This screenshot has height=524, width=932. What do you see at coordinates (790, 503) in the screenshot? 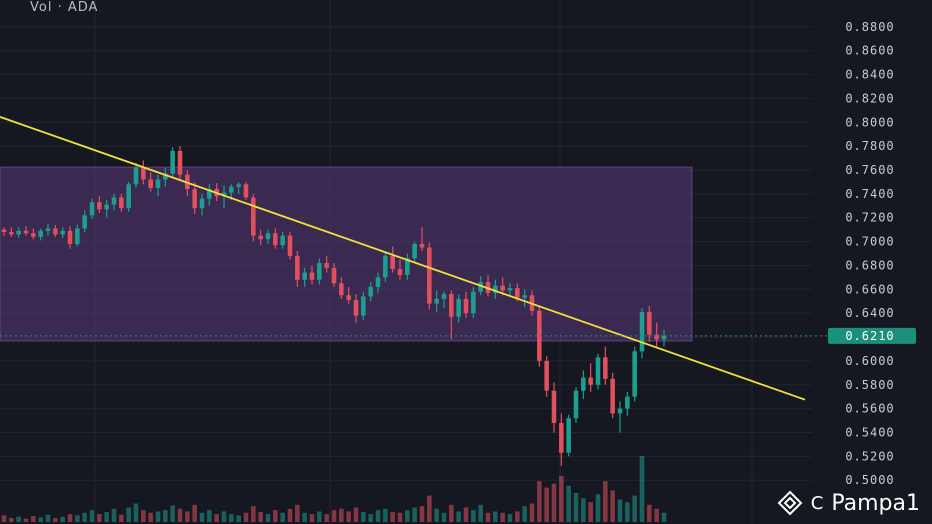
I see `diamond-logo-icon` at bounding box center [790, 503].